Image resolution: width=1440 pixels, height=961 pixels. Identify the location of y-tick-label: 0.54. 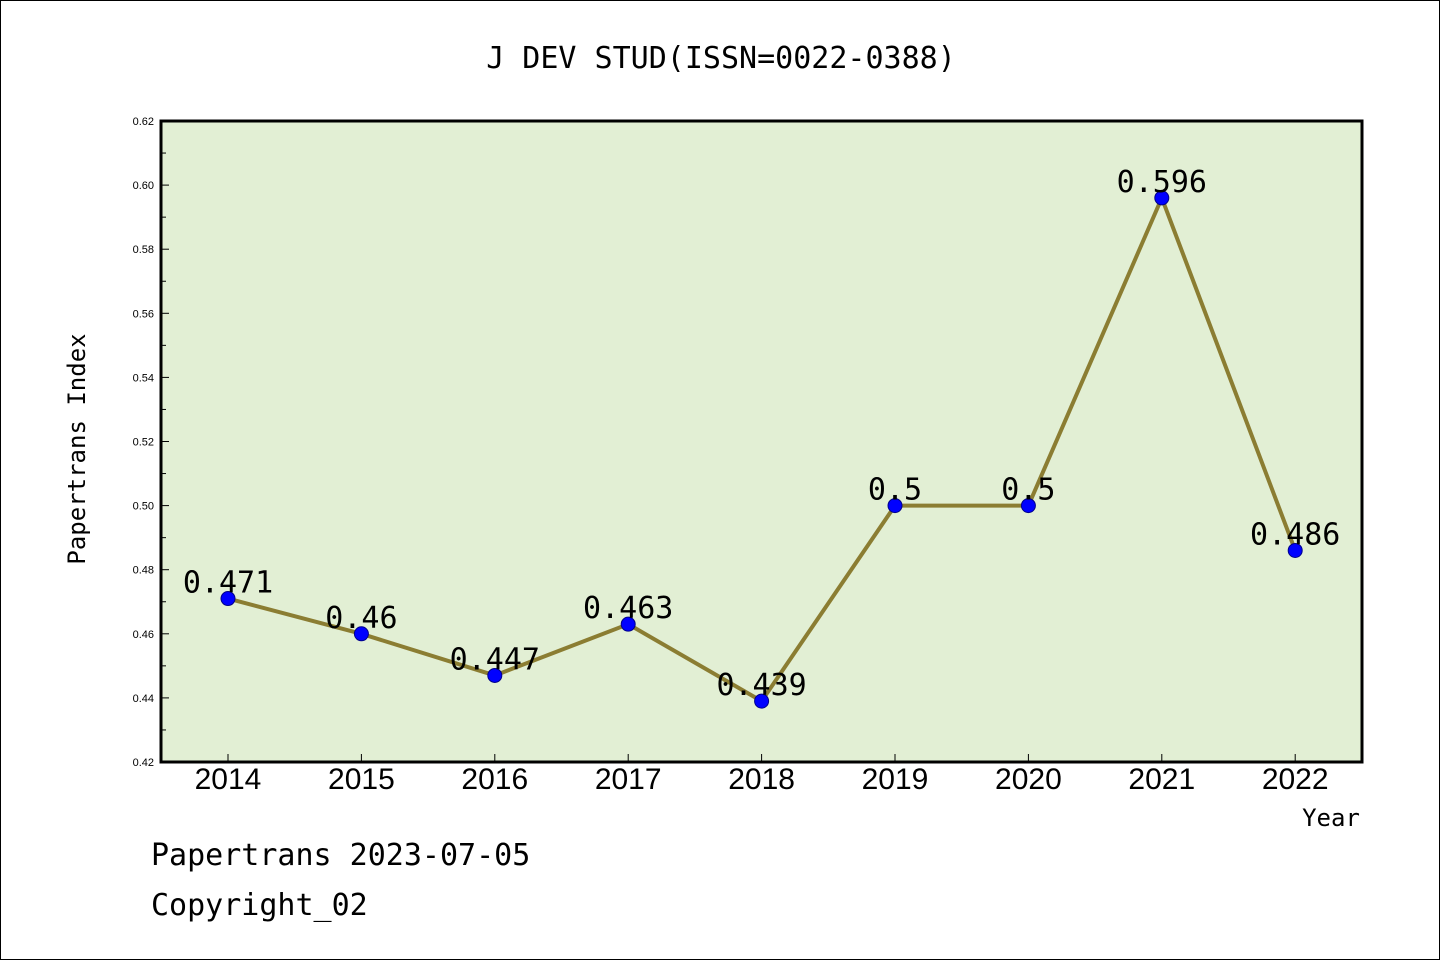
(143, 378).